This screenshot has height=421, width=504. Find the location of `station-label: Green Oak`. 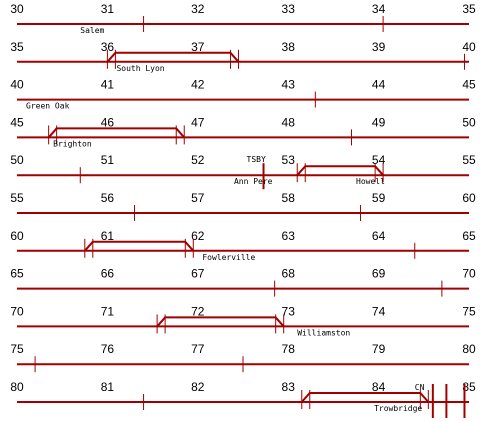

station-label: Green Oak is located at coordinates (48, 106).